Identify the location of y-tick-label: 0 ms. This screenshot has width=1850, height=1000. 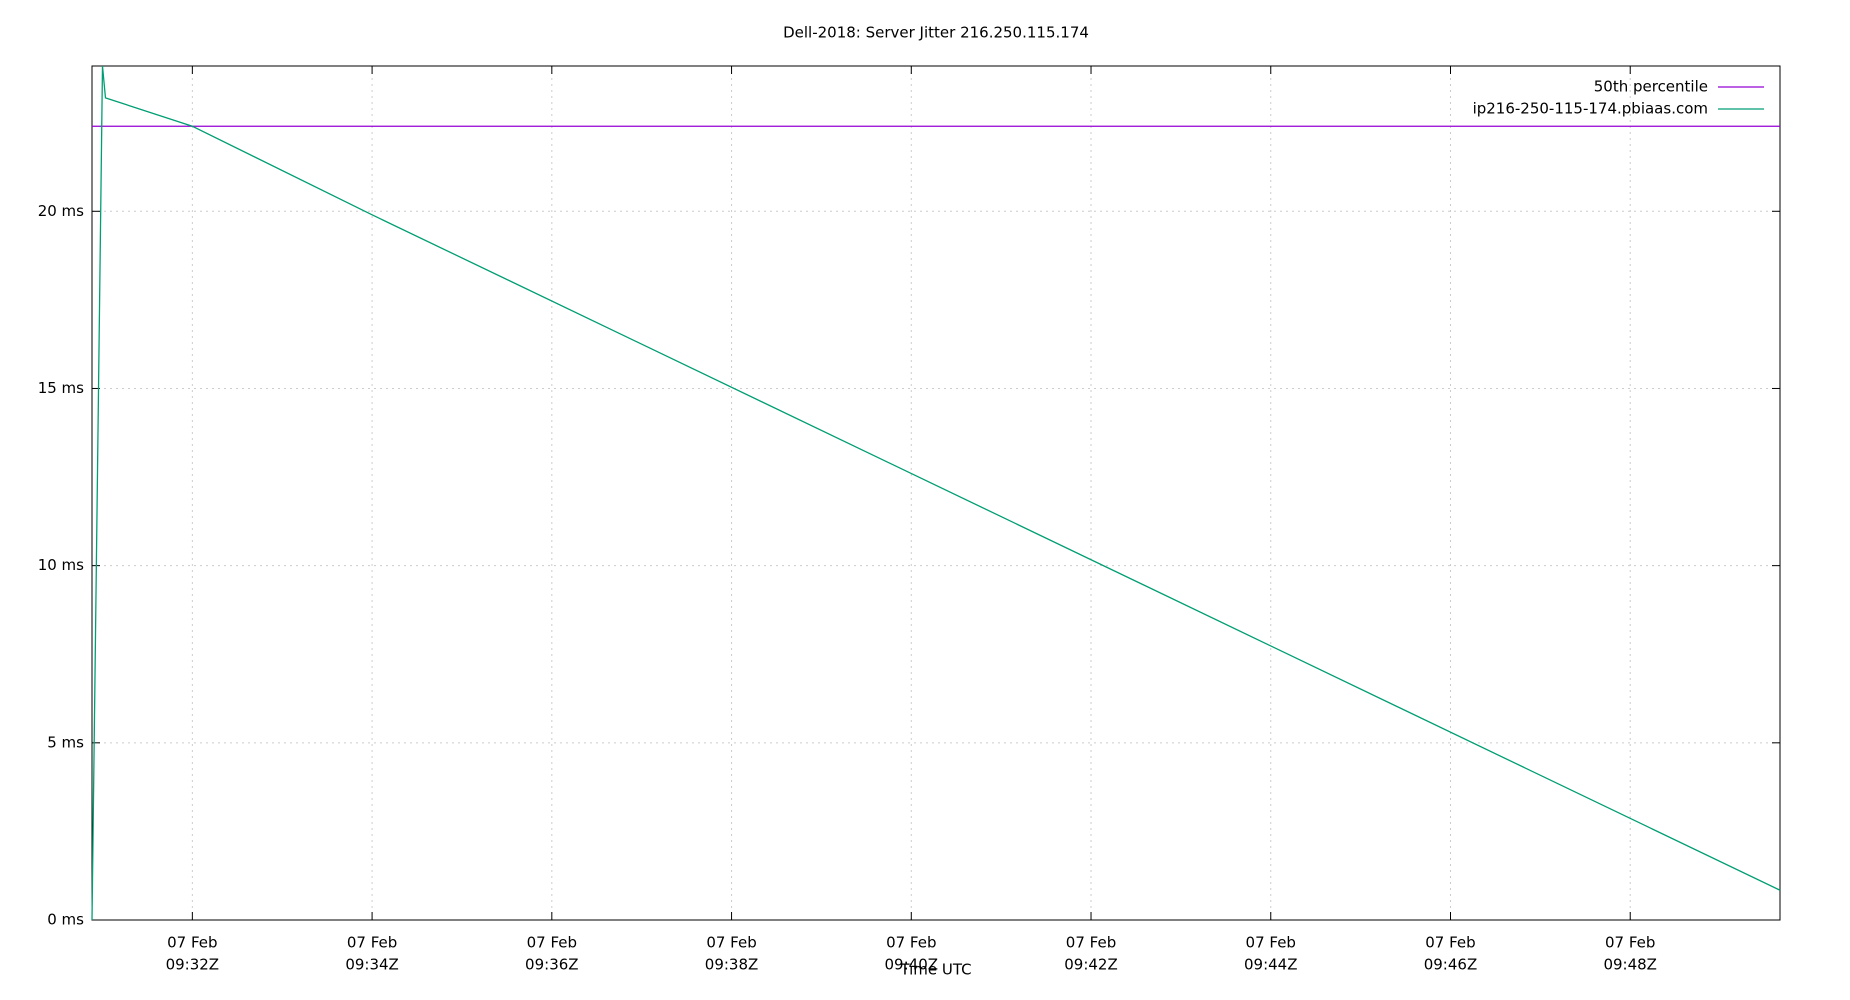
(65, 920).